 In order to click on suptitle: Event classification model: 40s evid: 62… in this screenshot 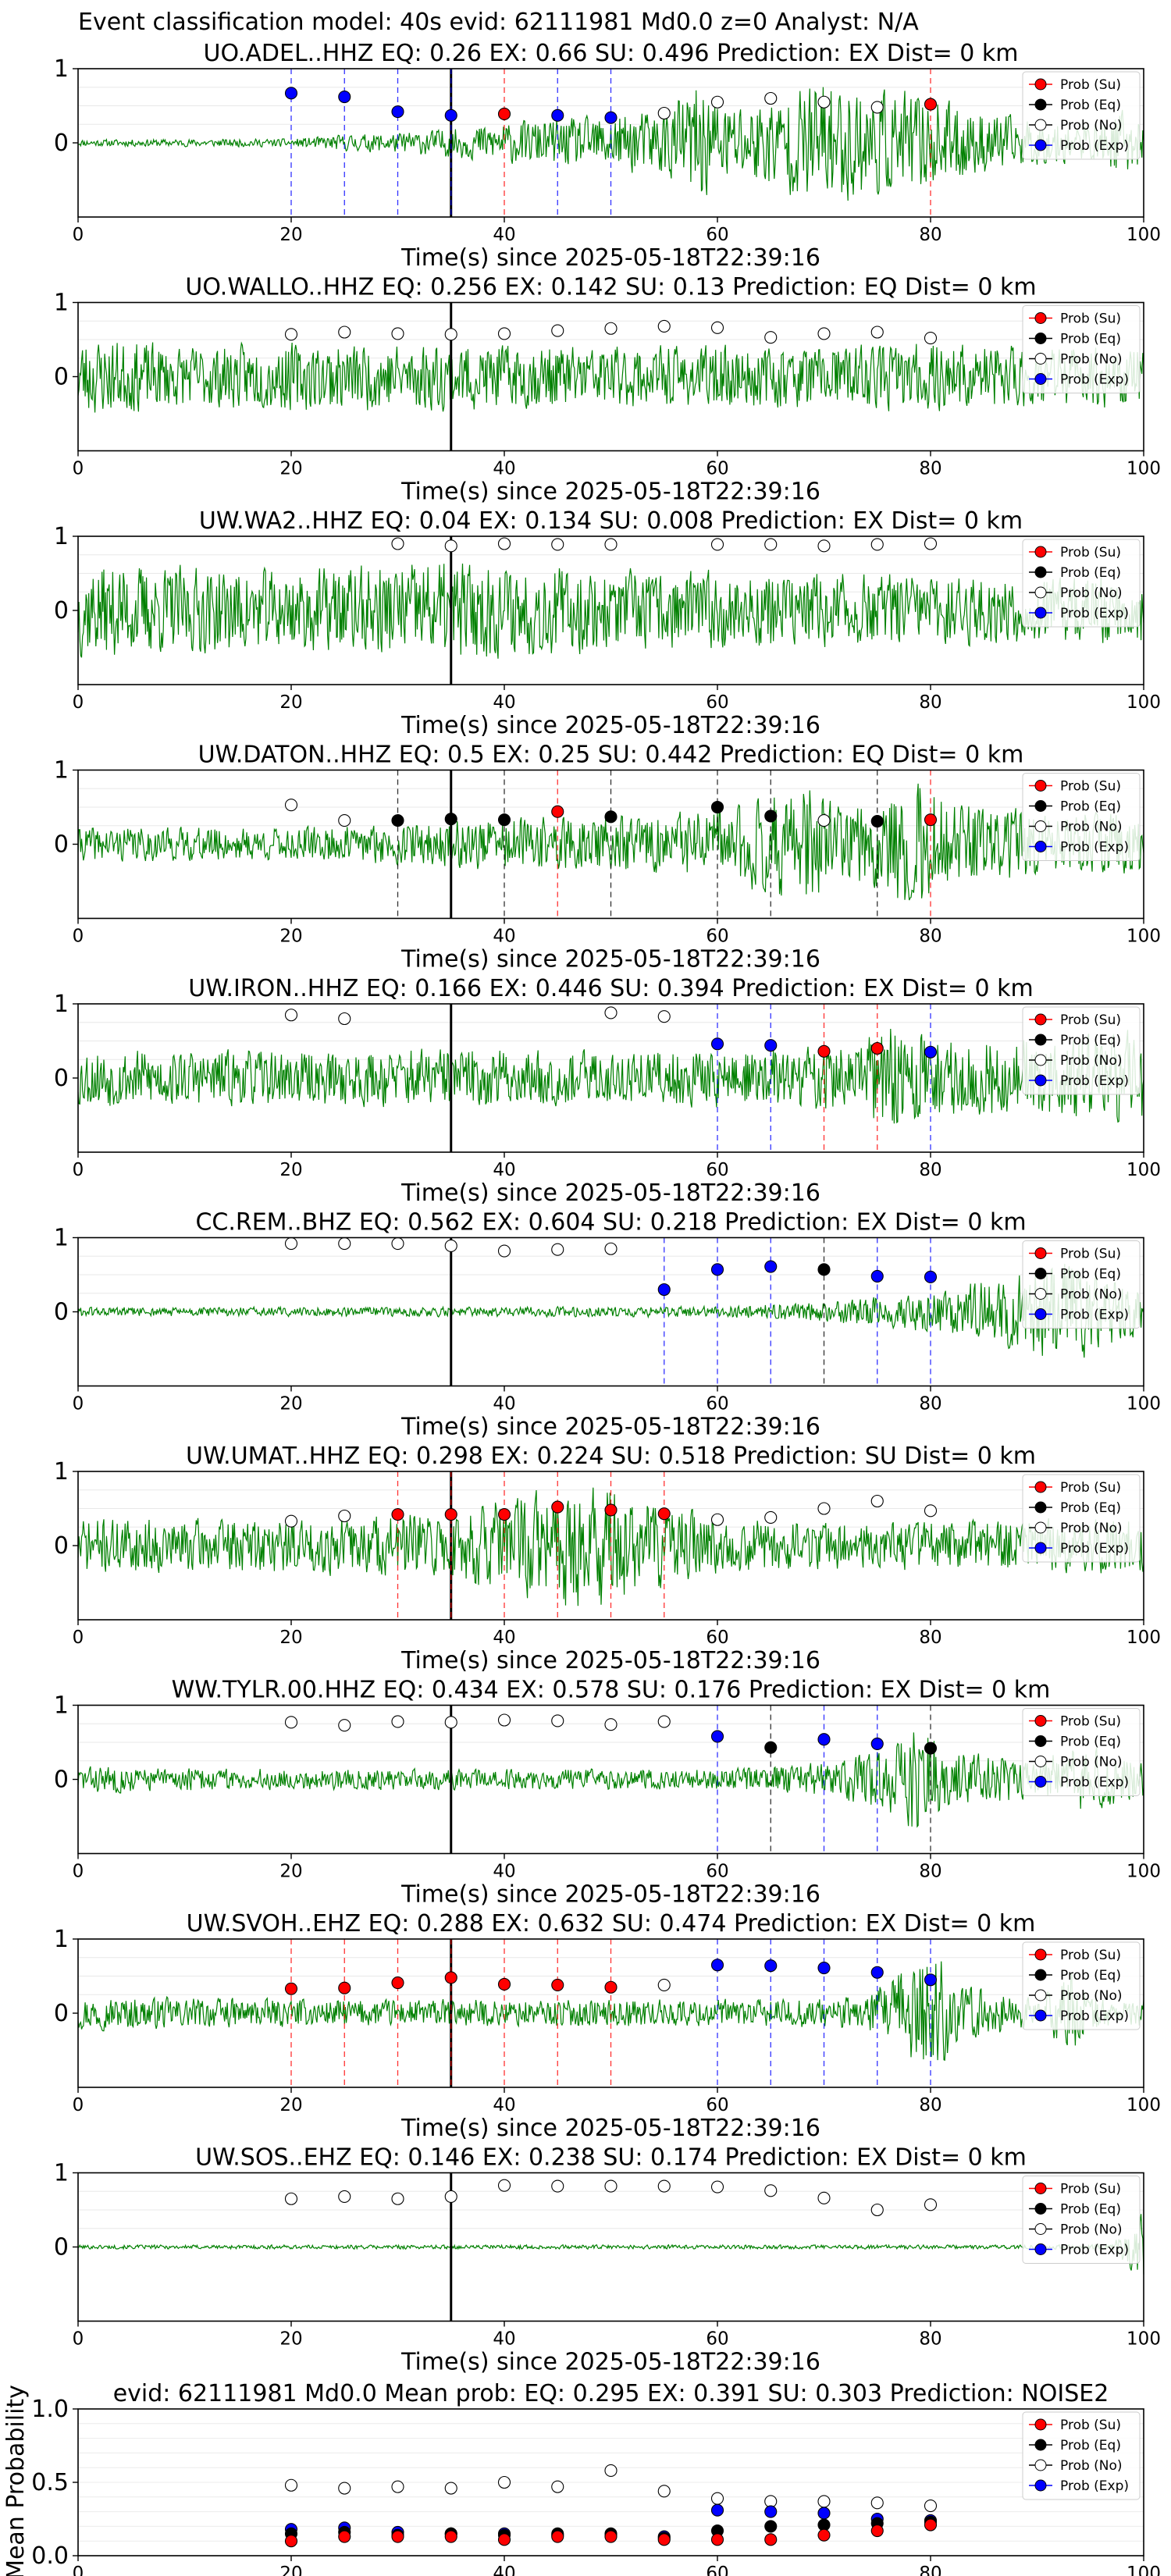, I will do `click(498, 22)`.